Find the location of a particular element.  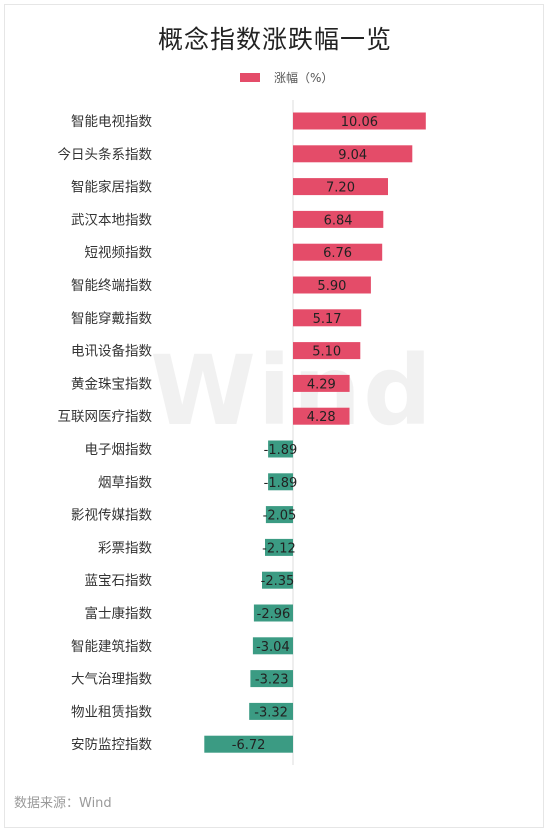

data-label: -2.96 is located at coordinates (274, 614).